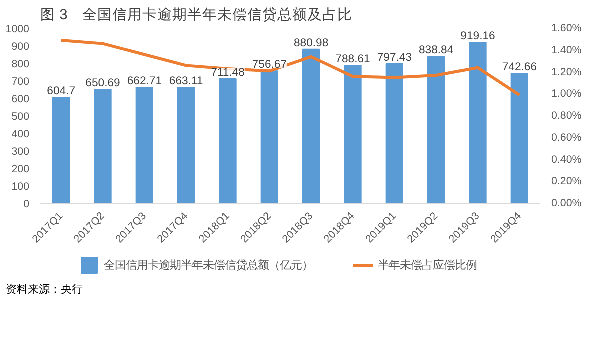  What do you see at coordinates (186, 81) in the screenshot?
I see `data-label: 663.11` at bounding box center [186, 81].